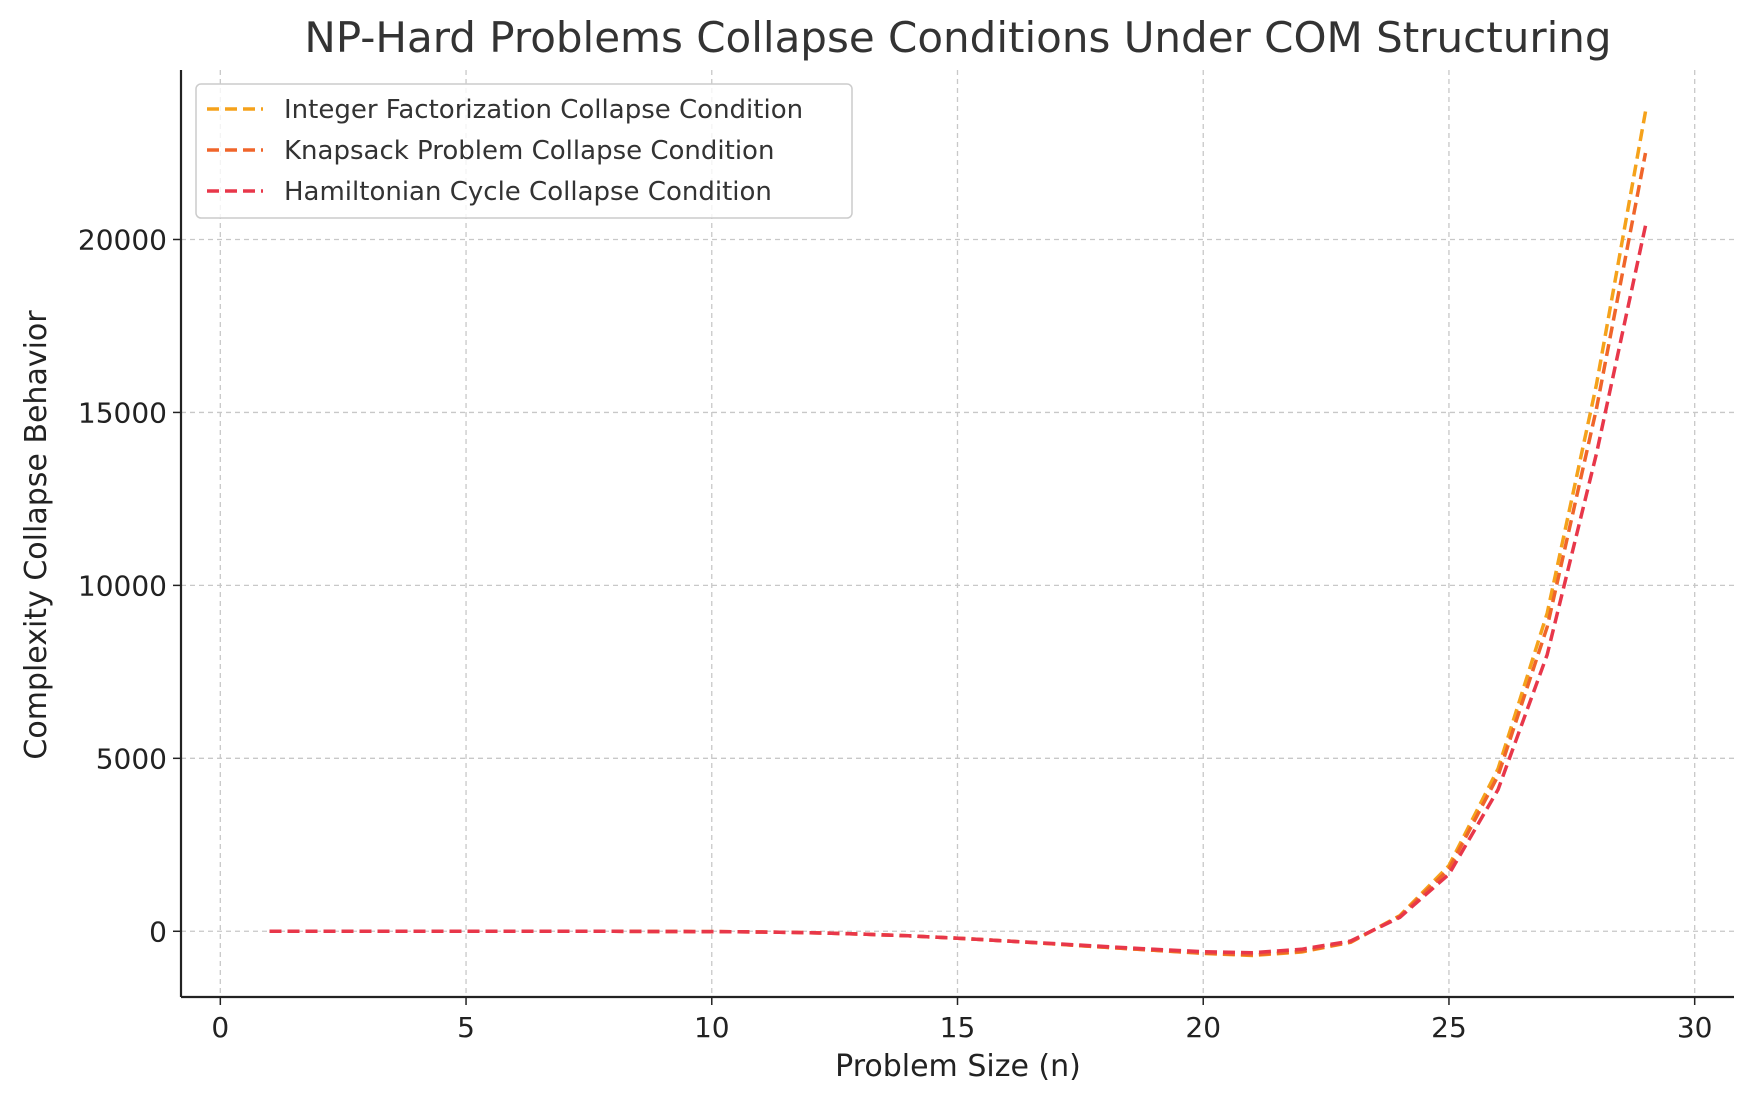 The width and height of the screenshot is (1751, 1105). I want to click on legend-label-hamiltonian-cycle: Hamiltonian Cycle Collapse Condition, so click(528, 192).